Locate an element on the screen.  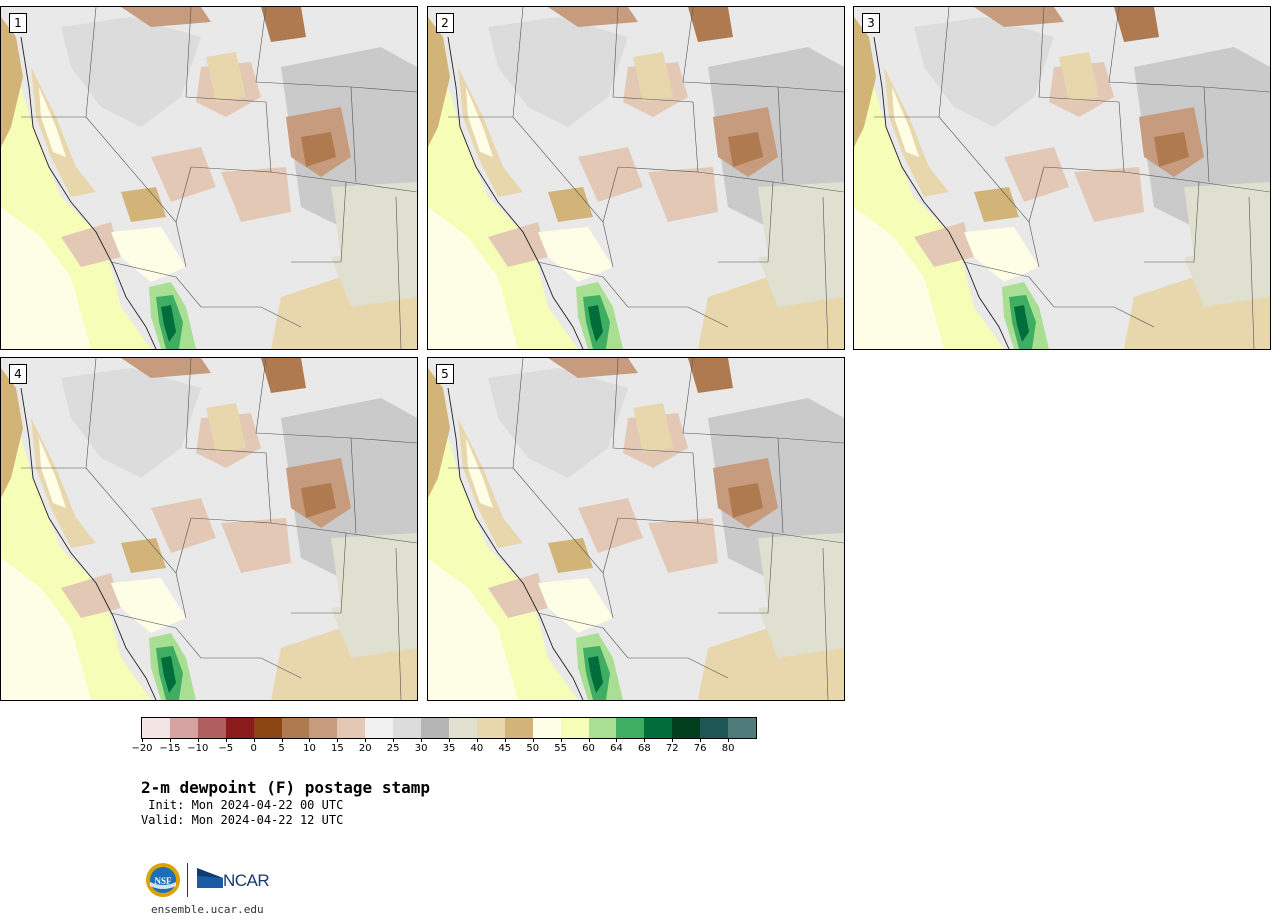
map-panel-1: 1 is located at coordinates (209, 178).